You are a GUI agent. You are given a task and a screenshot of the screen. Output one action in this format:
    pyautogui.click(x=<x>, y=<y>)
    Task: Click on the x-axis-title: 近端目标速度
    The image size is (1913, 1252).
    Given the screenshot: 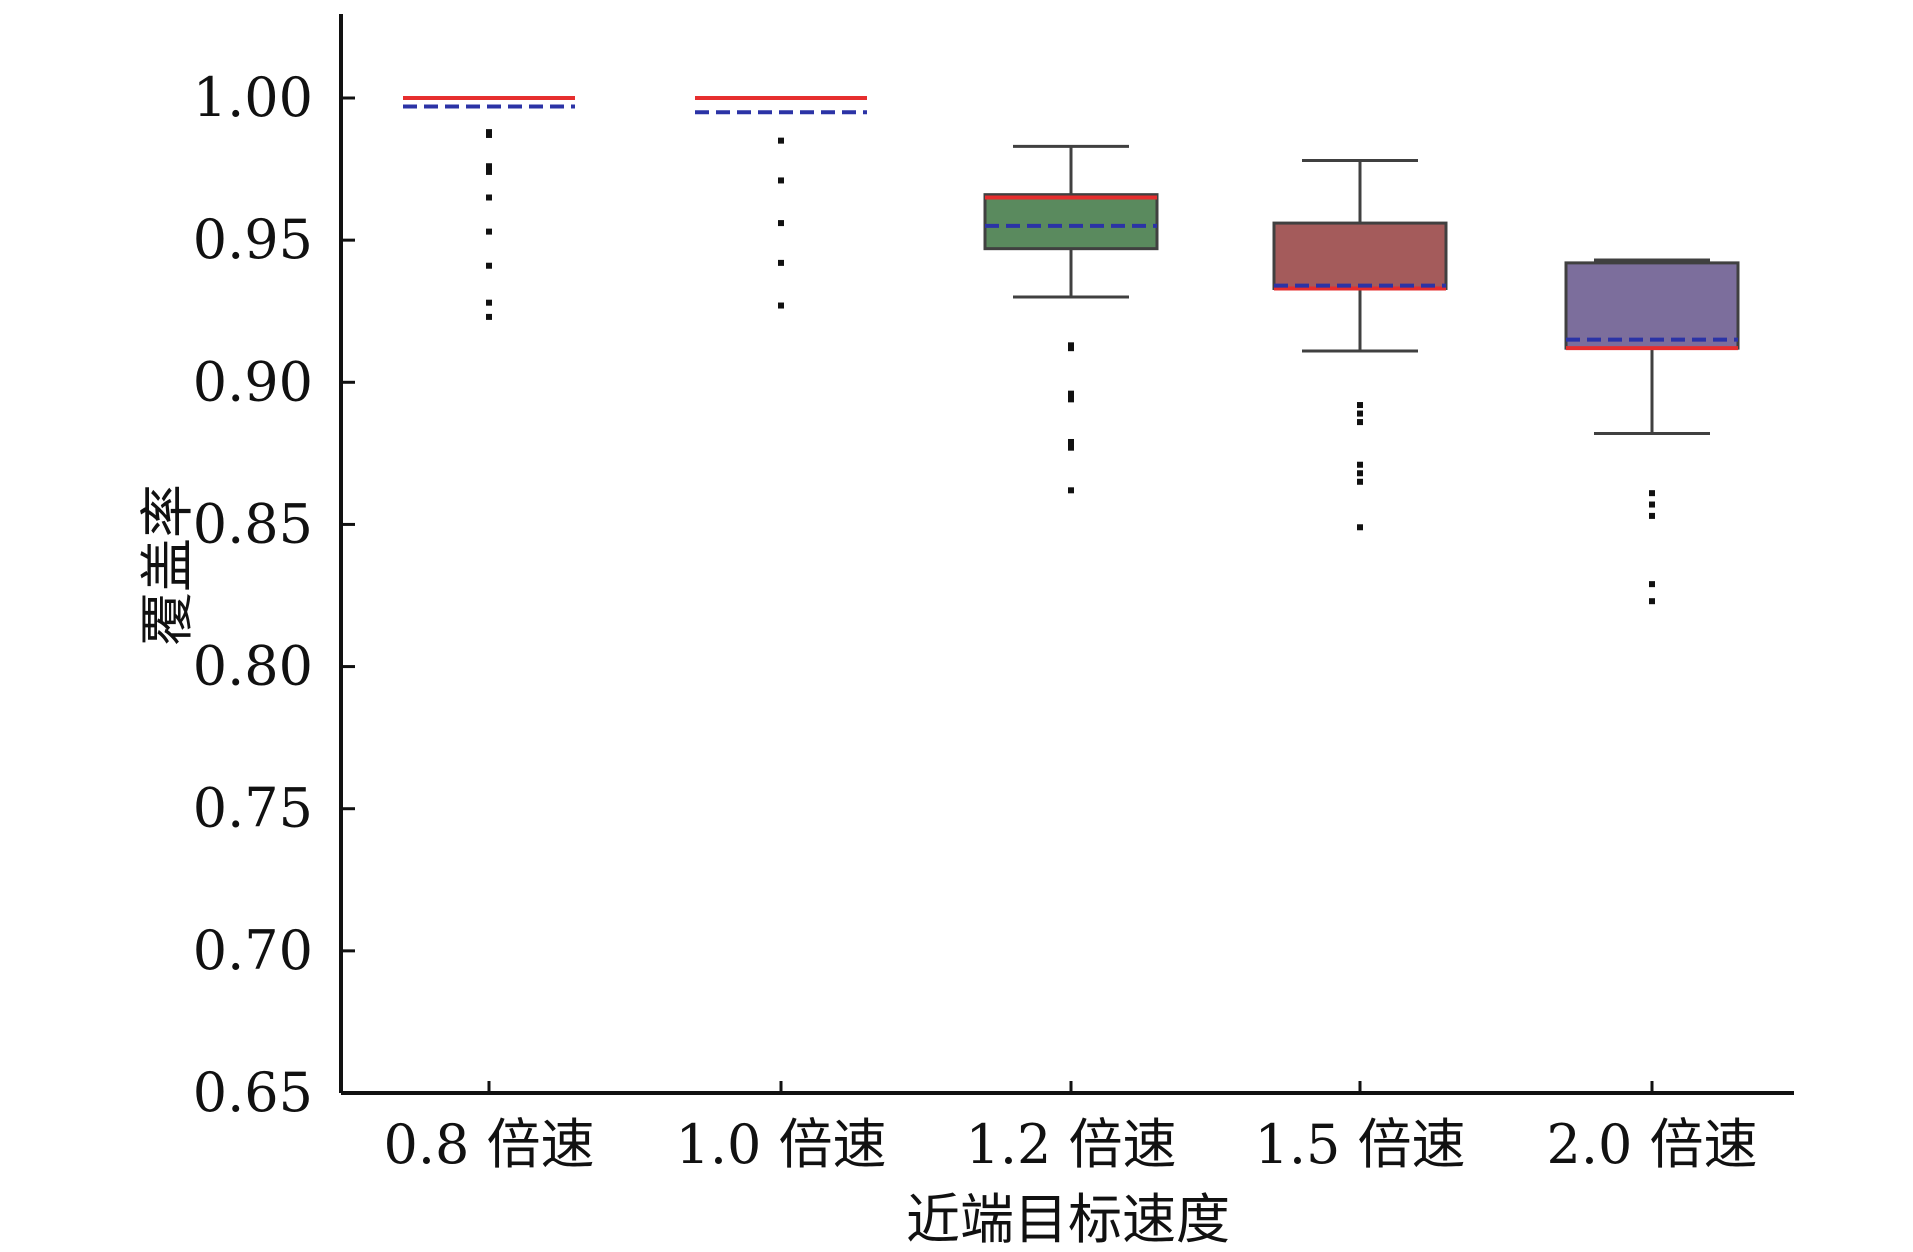 What is the action you would take?
    pyautogui.click(x=1068, y=1219)
    